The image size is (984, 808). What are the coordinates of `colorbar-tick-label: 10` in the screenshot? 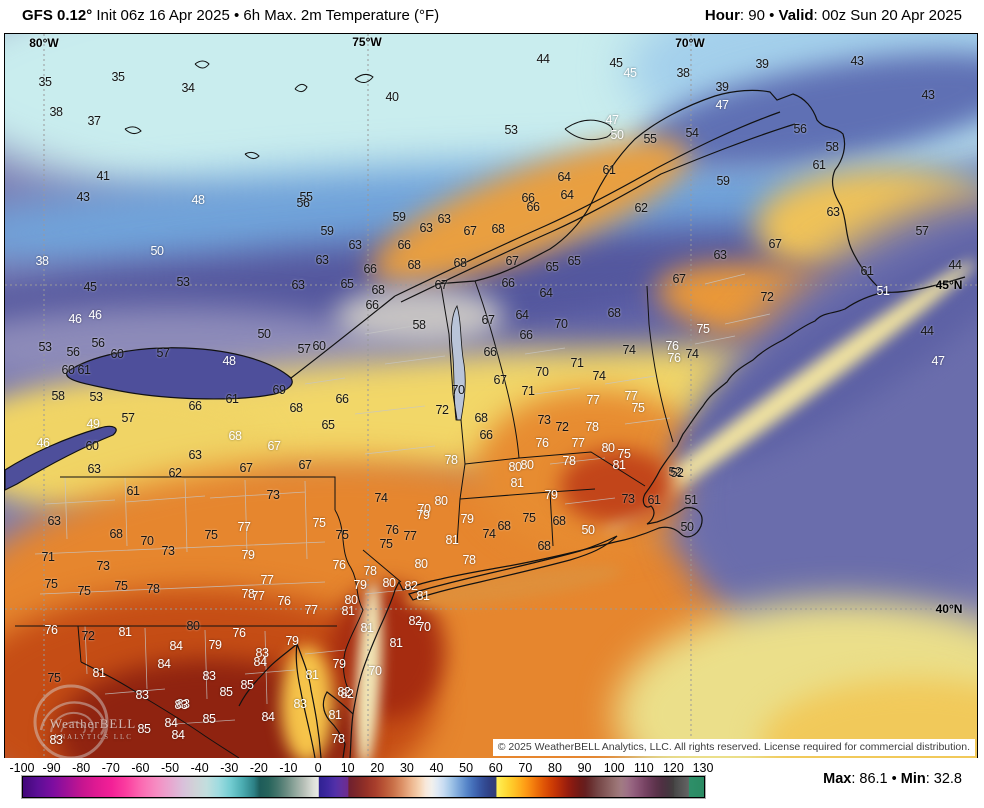 It's located at (347, 768).